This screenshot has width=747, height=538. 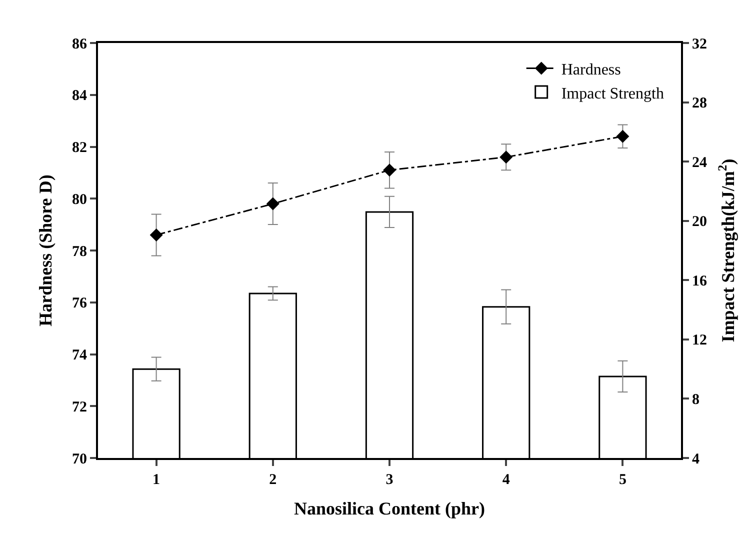 I want to click on legend-label: Hardness, so click(x=591, y=69).